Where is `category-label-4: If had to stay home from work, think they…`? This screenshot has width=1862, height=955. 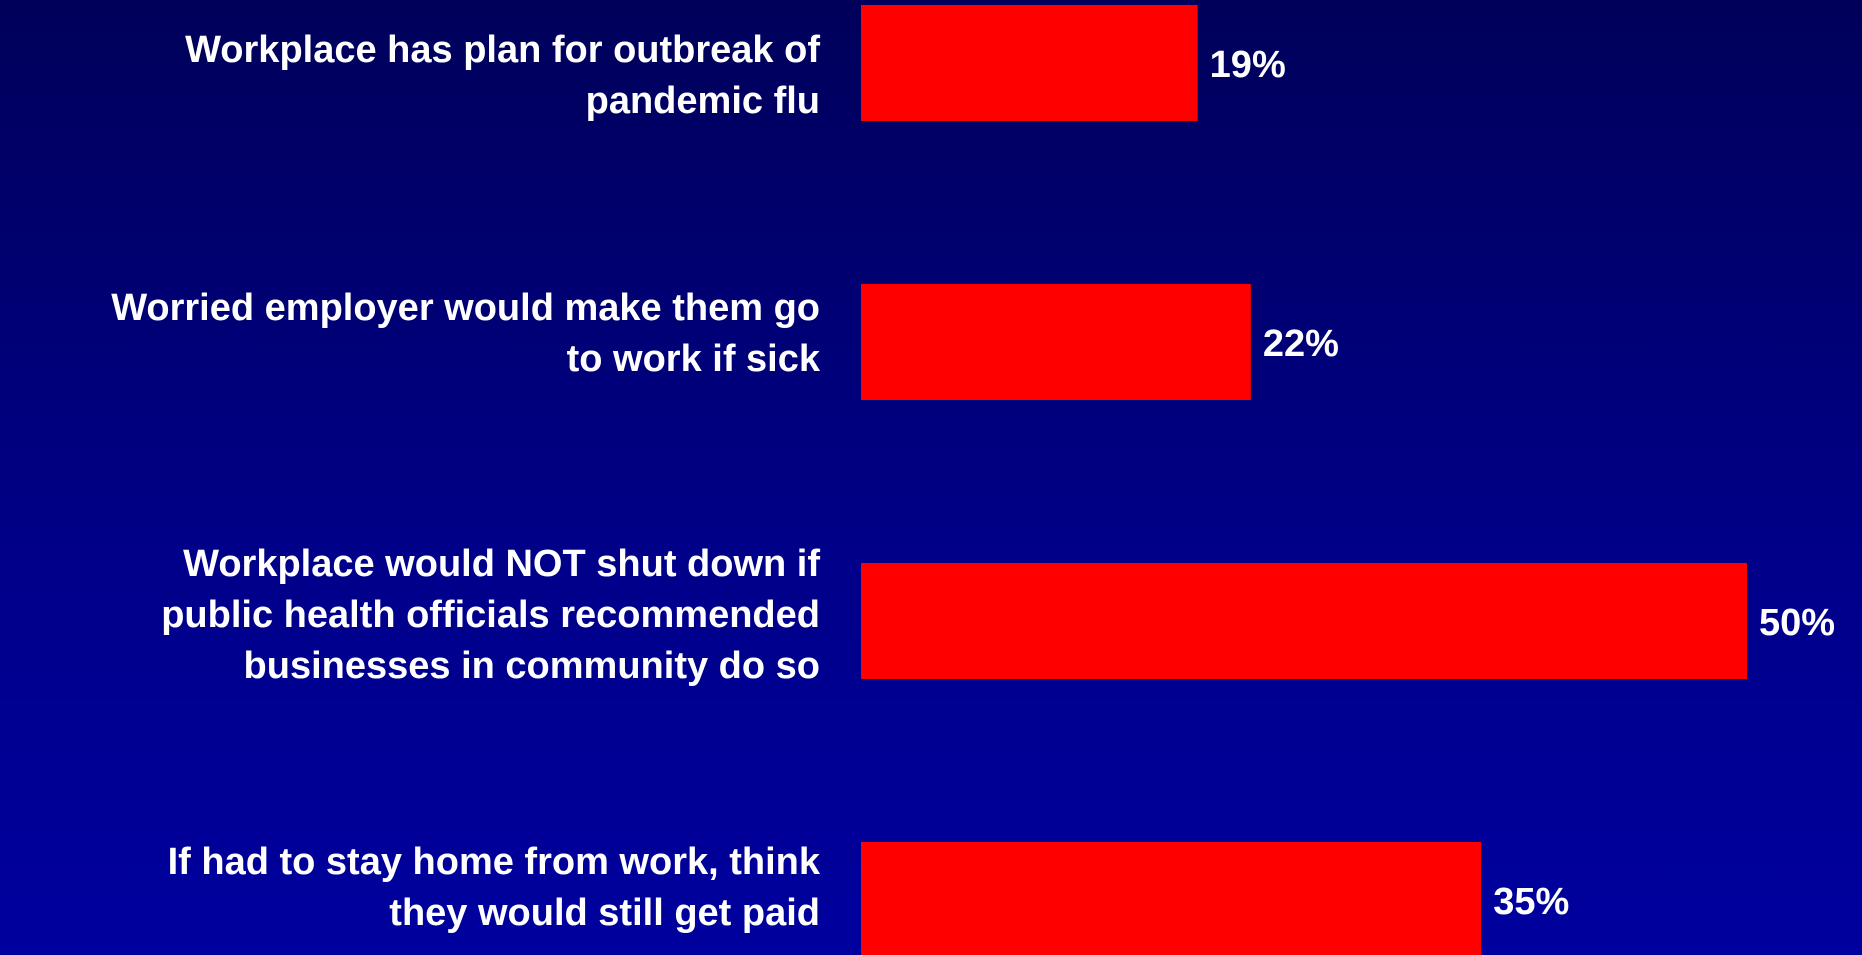 category-label-4: If had to stay home from work, think they… is located at coordinates (494, 888).